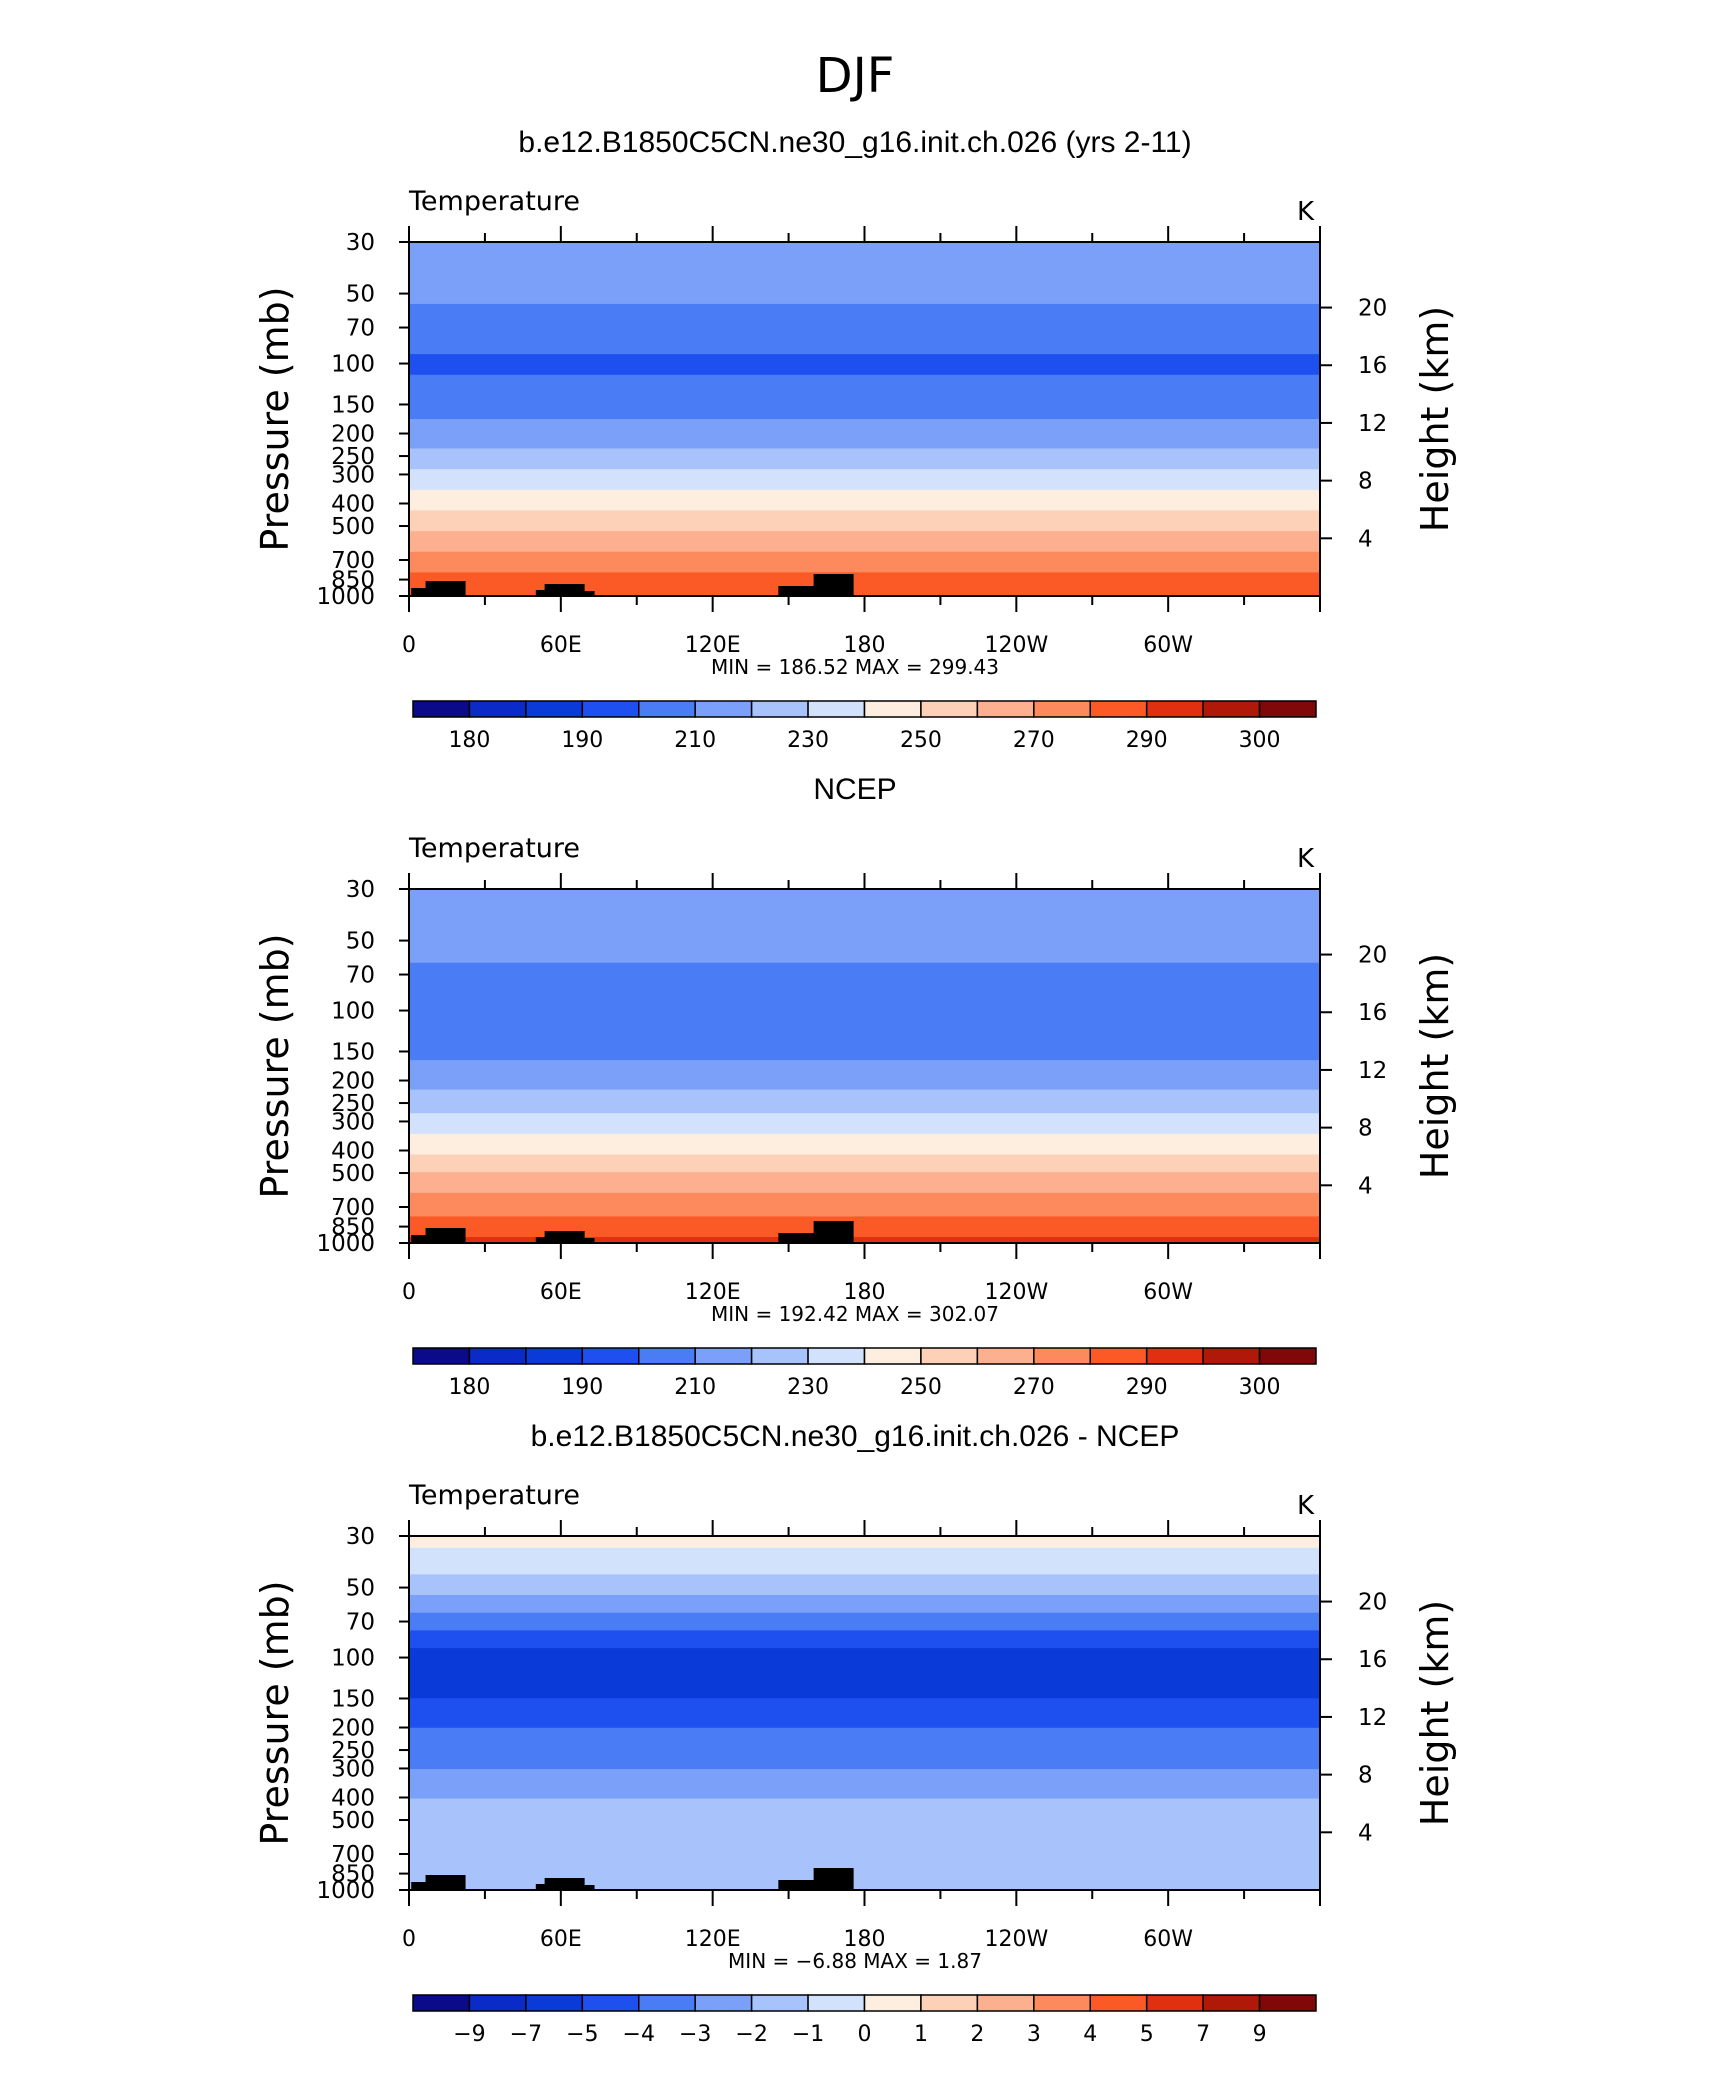 Image resolution: width=1710 pixels, height=2074 pixels. Describe the element at coordinates (353, 1769) in the screenshot. I see `y-tick-label: 300` at that location.